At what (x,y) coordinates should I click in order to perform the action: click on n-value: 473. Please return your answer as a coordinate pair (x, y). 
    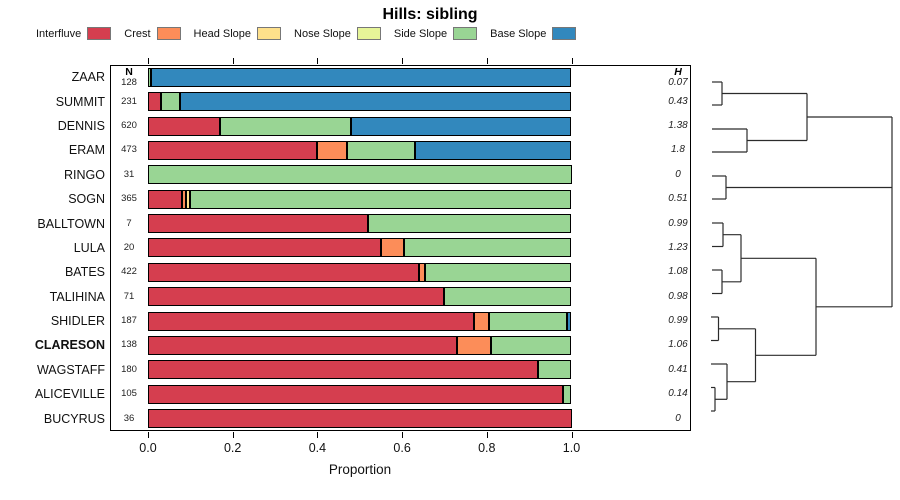
    Looking at the image, I should click on (129, 150).